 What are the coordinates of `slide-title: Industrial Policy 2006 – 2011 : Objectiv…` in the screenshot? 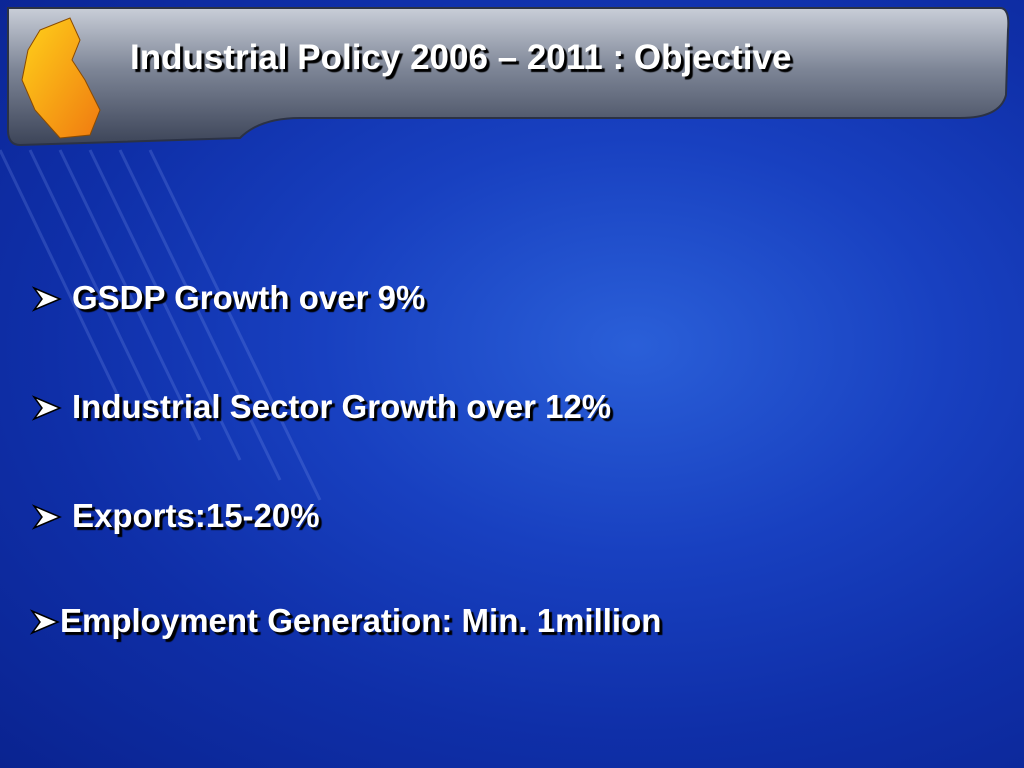 It's located at (461, 57).